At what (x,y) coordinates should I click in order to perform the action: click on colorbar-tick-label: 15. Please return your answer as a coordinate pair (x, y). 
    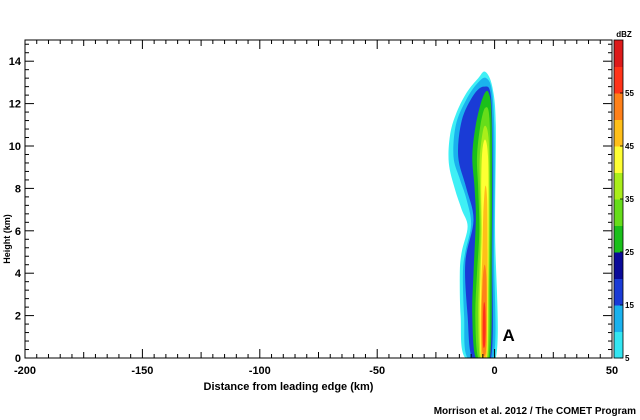
    Looking at the image, I should click on (629, 305).